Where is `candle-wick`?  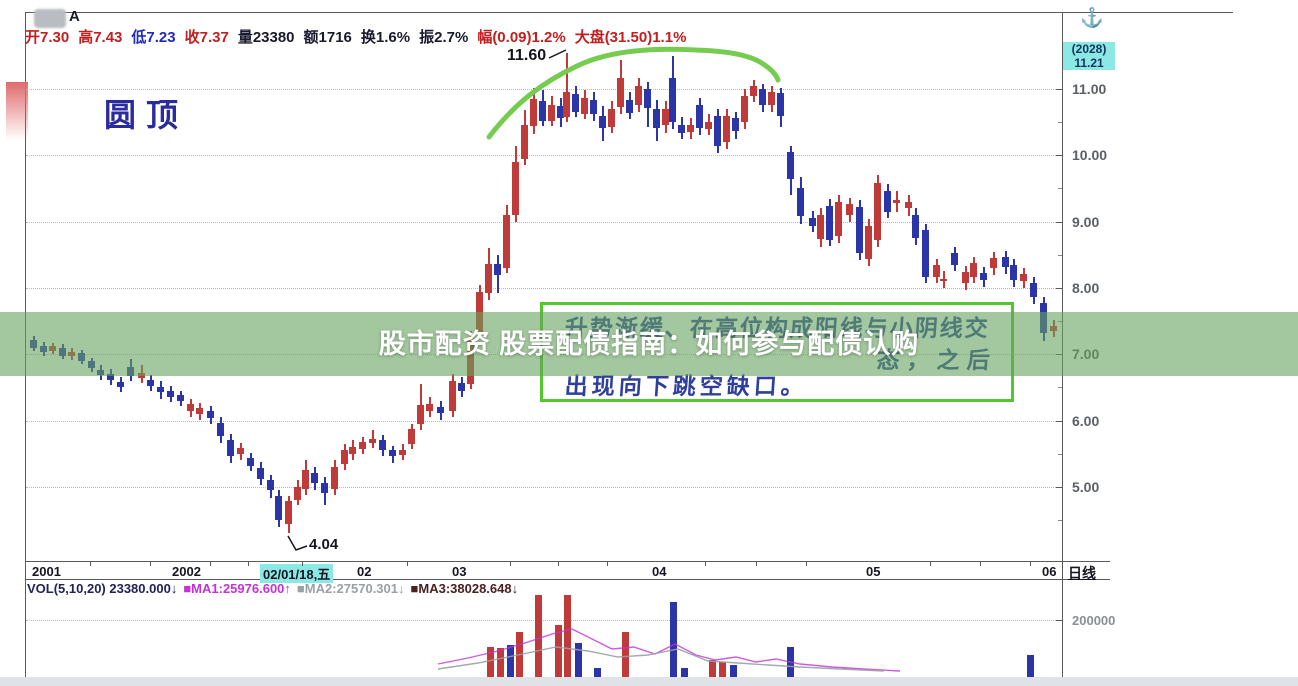 candle-wick is located at coordinates (567, 87).